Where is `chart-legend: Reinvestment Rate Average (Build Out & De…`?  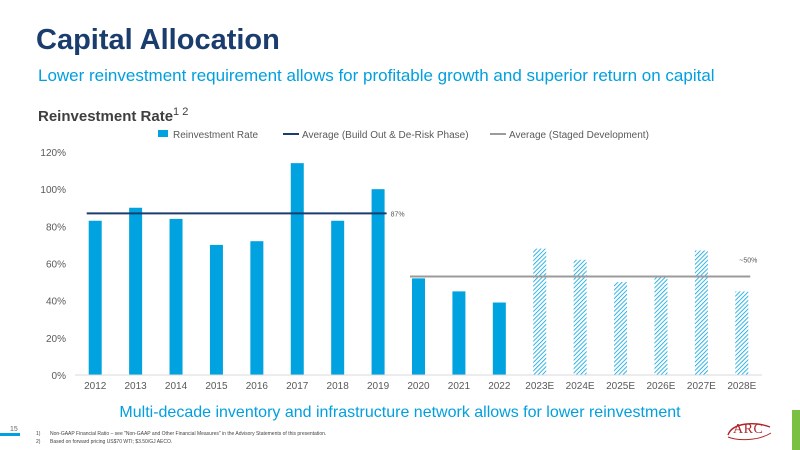 chart-legend: Reinvestment Rate Average (Build Out & De… is located at coordinates (403, 135).